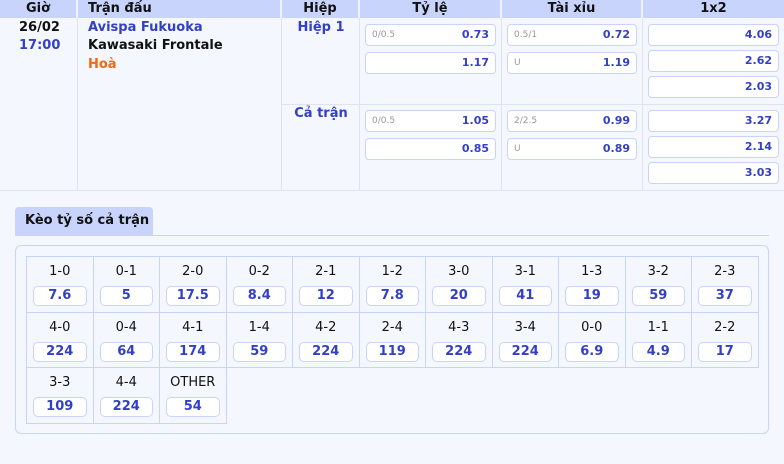 The image size is (784, 464). I want to click on score-label: 0-0, so click(592, 327).